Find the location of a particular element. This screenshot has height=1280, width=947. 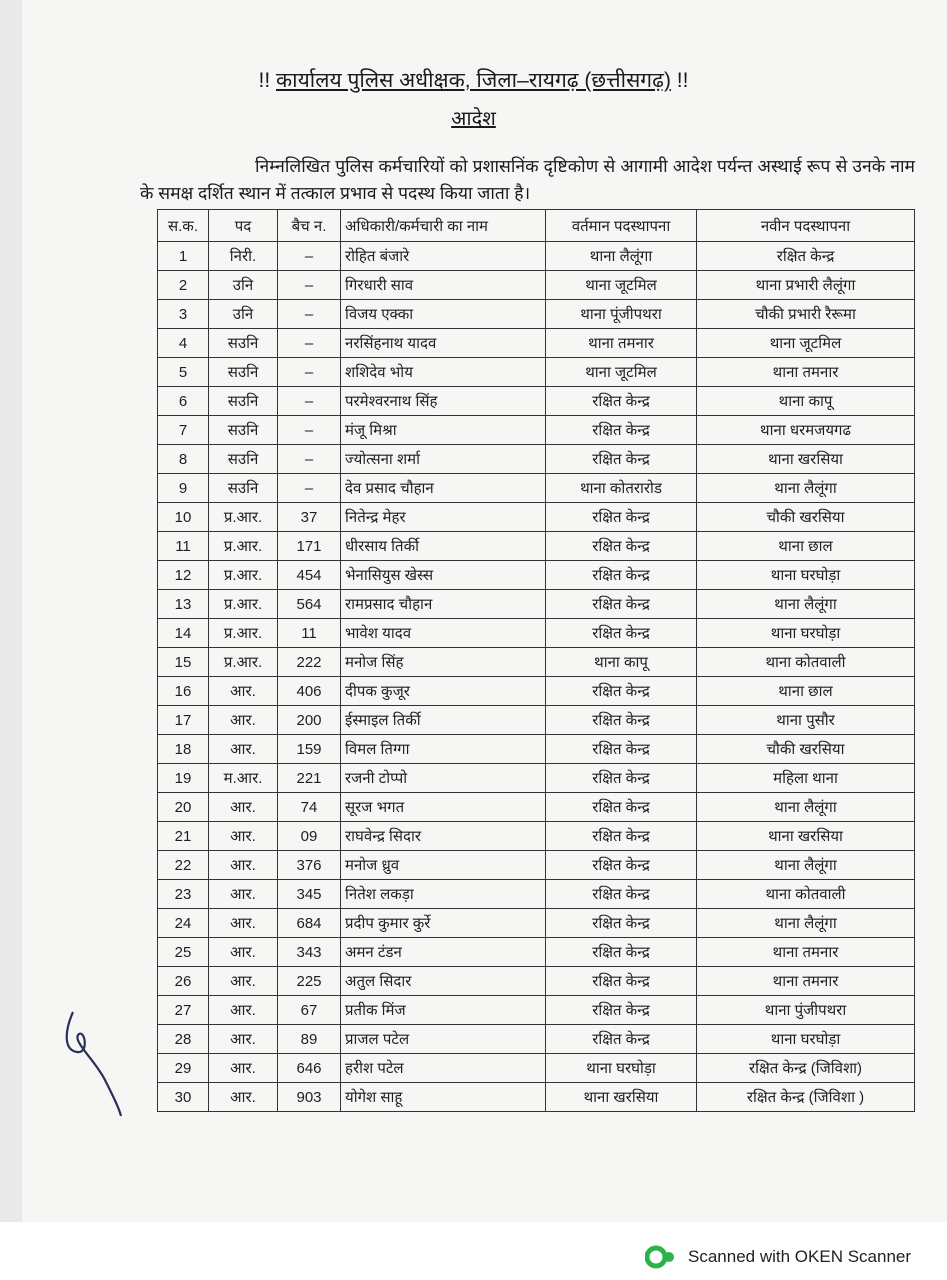

cell-name: अमन टंडन is located at coordinates (443, 952).